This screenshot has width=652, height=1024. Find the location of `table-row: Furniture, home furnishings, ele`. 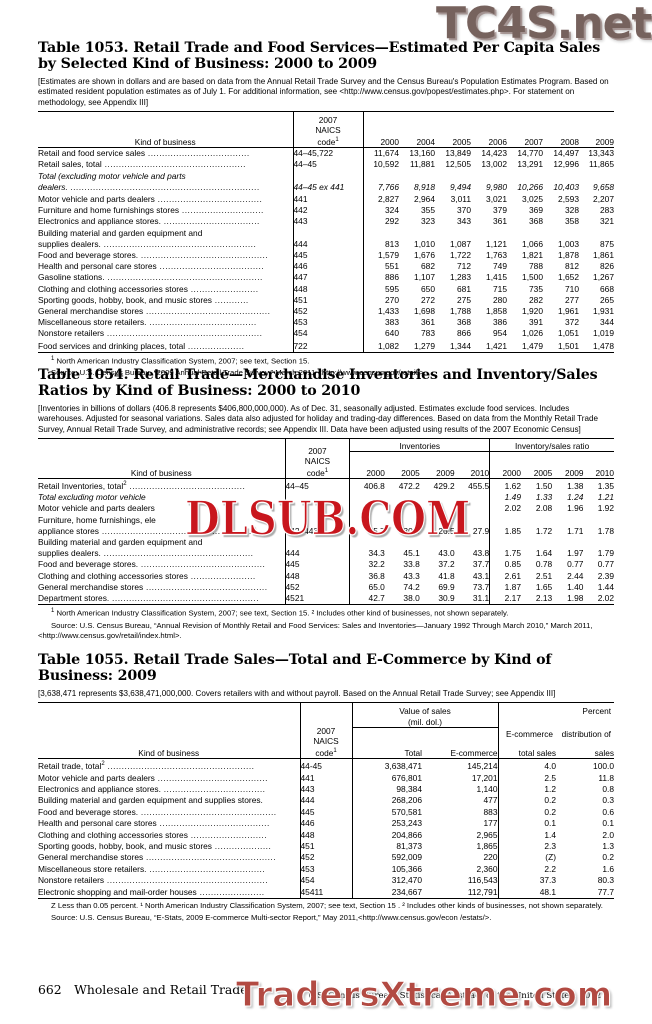

table-row: Furniture, home furnishings, ele is located at coordinates (326, 520).